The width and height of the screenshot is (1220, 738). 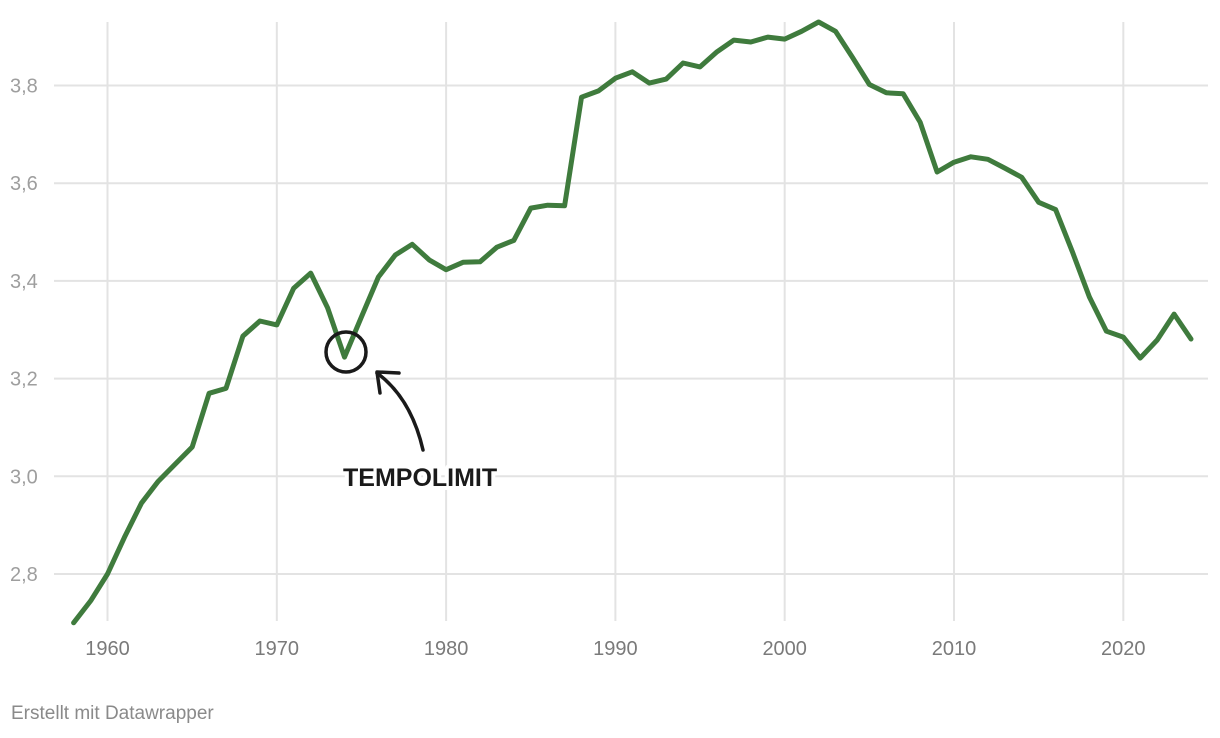 I want to click on x-tick-label: 2000, so click(x=784, y=649).